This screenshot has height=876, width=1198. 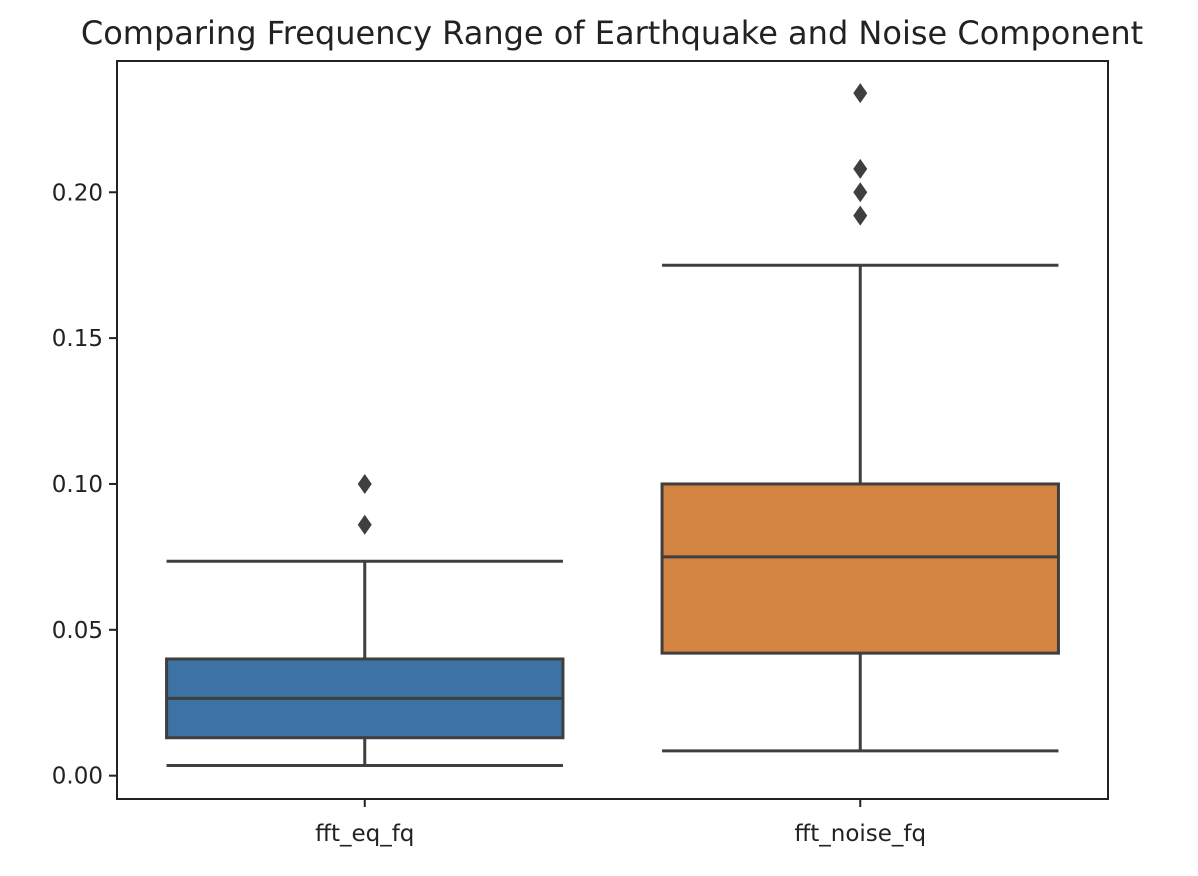 I want to click on y-tick-label: 0.05, so click(x=77, y=631).